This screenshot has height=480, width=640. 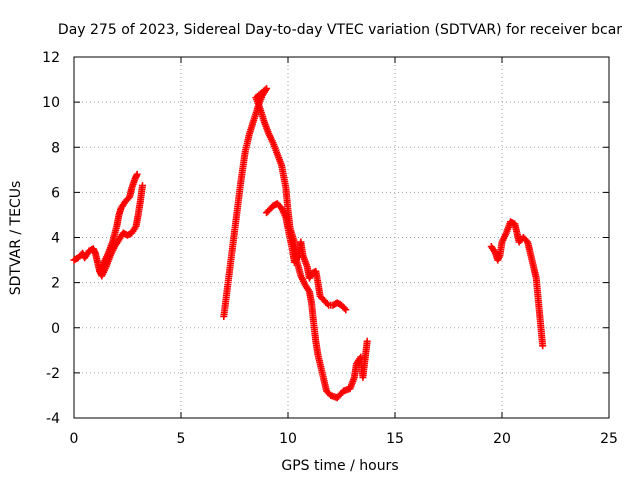 What do you see at coordinates (181, 439) in the screenshot?
I see `x-tick-label: 5` at bounding box center [181, 439].